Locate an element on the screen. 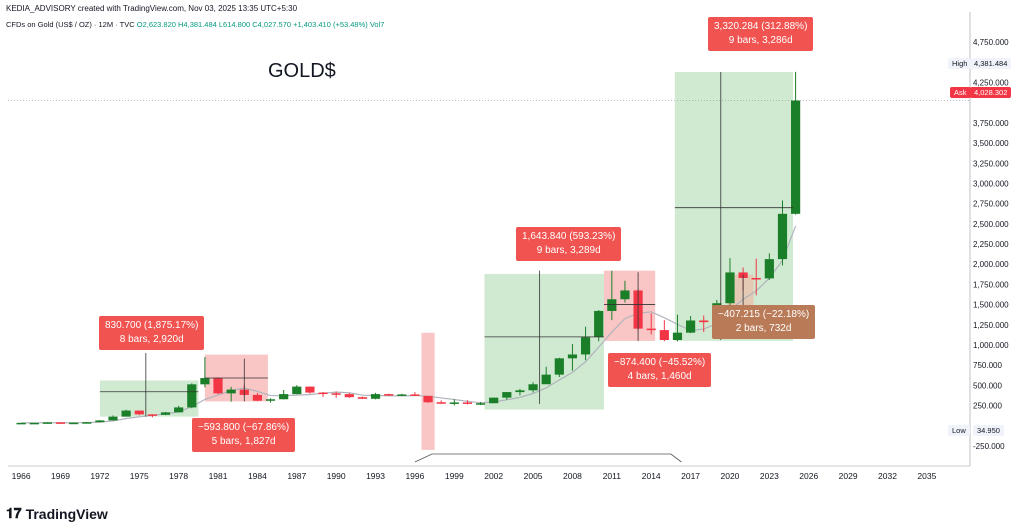 This screenshot has width=1024, height=526. candle-body-1967 is located at coordinates (34, 423).